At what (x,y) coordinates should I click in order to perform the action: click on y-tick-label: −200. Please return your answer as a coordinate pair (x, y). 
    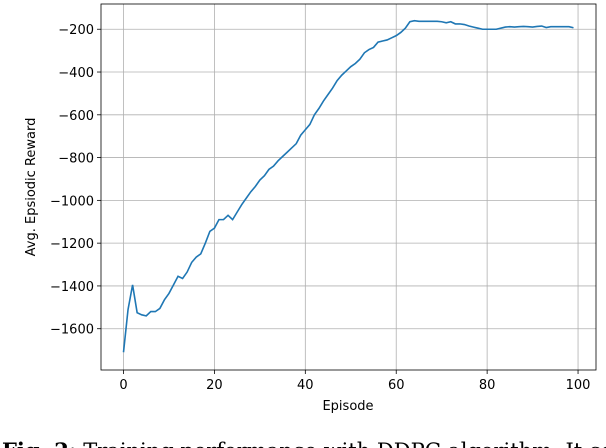
    Looking at the image, I should click on (76, 30).